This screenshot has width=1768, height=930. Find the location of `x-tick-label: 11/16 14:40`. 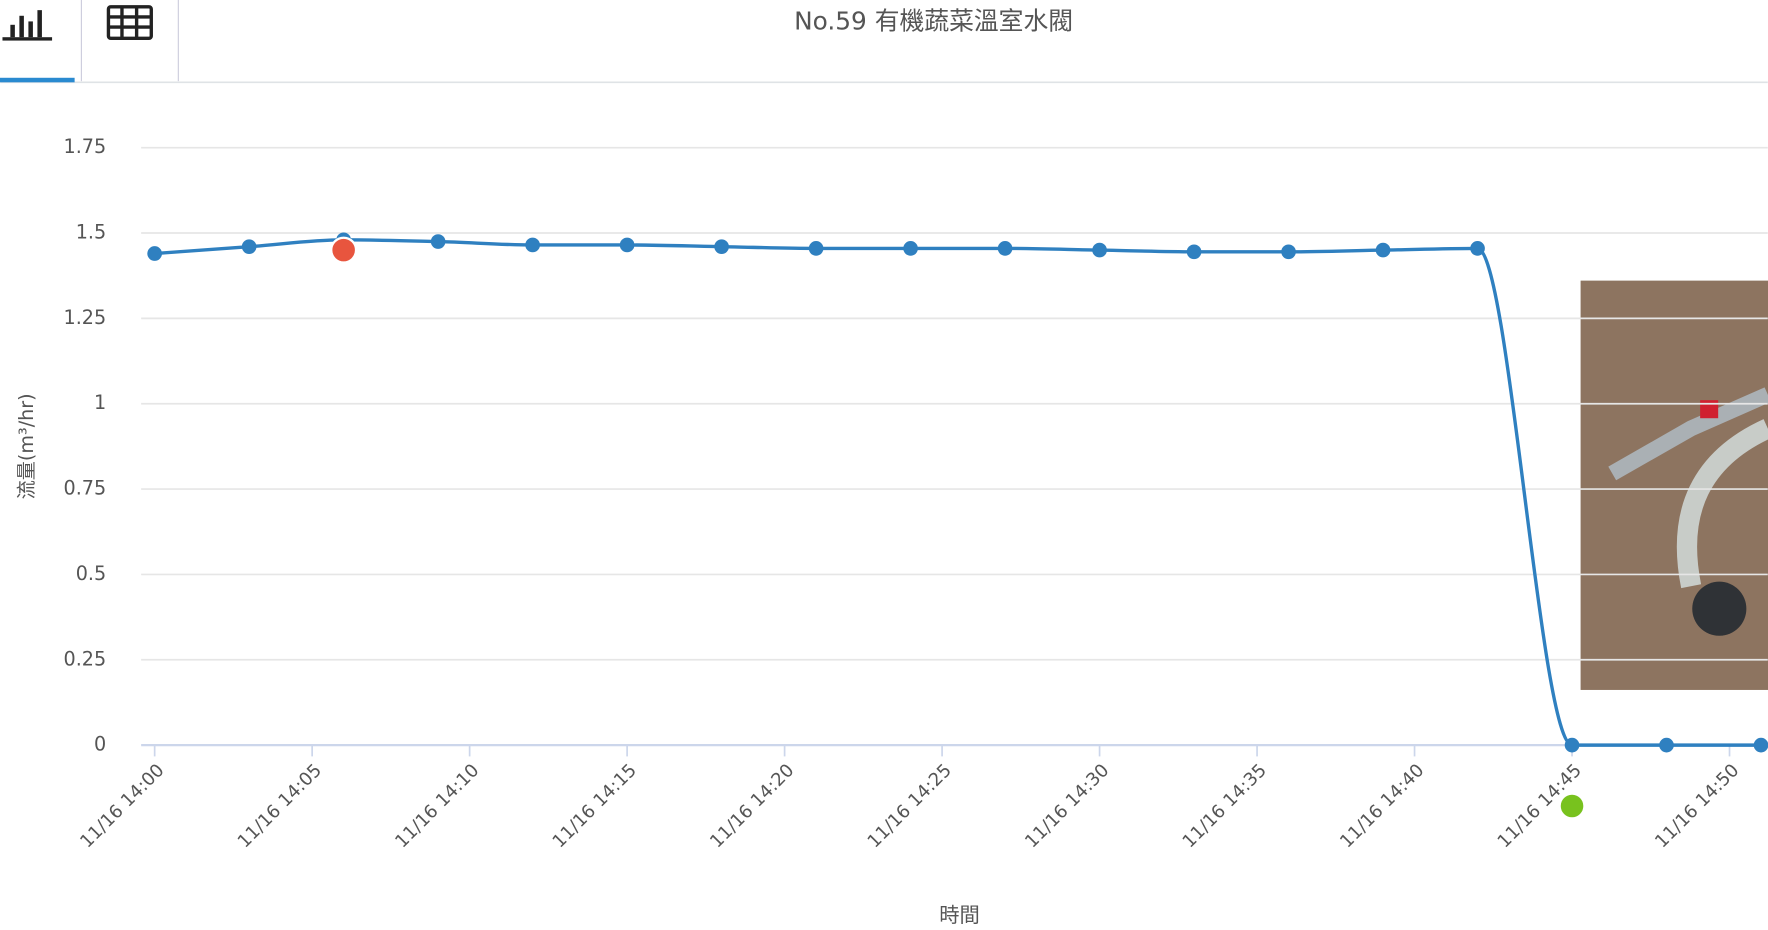

x-tick-label: 11/16 14:40 is located at coordinates (1382, 806).